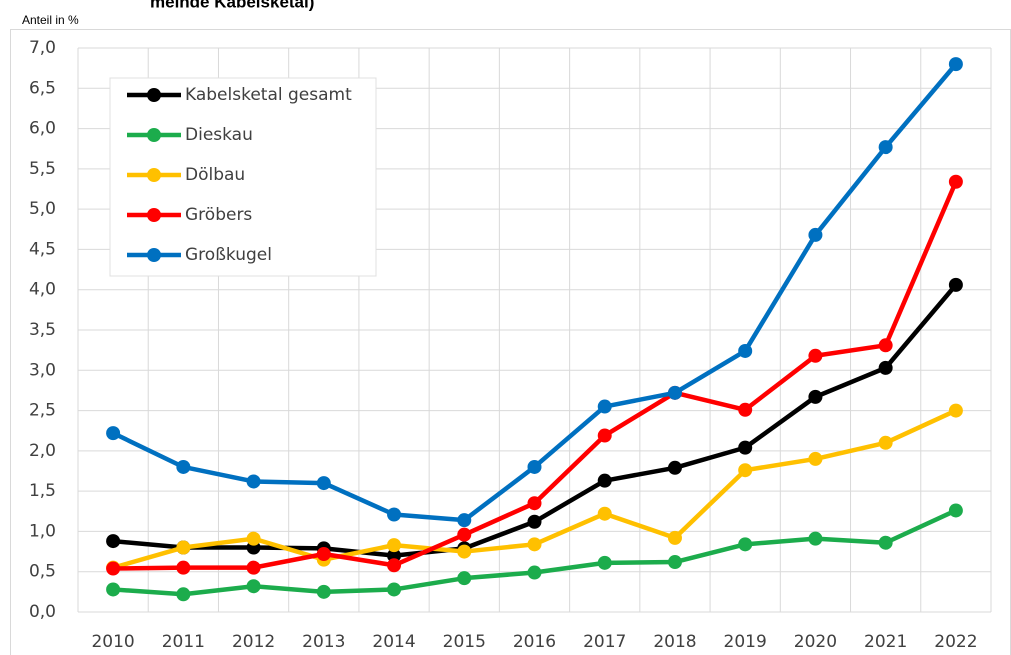 The image size is (1011, 655). What do you see at coordinates (42, 129) in the screenshot?
I see `y-tick-label: 6,0` at bounding box center [42, 129].